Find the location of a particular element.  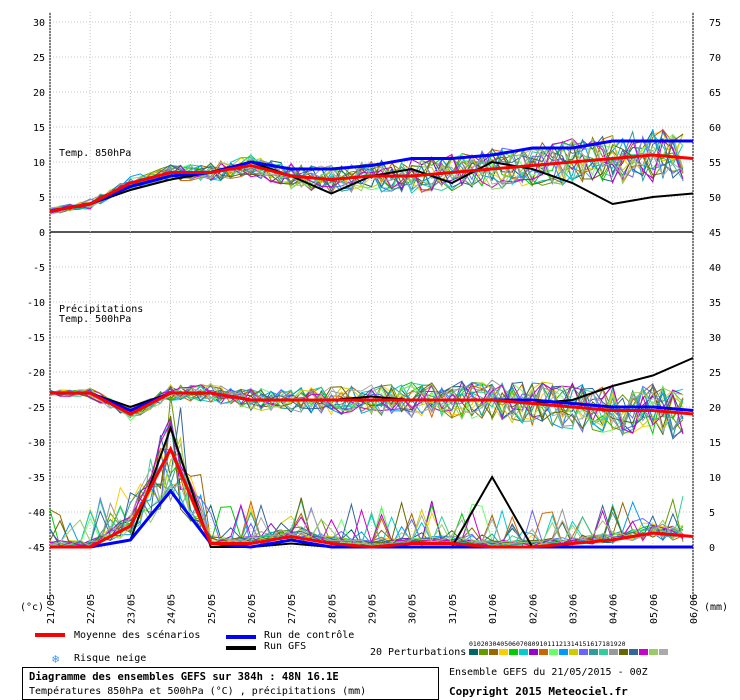

left-tick-label: 30 is located at coordinates (39, 23).